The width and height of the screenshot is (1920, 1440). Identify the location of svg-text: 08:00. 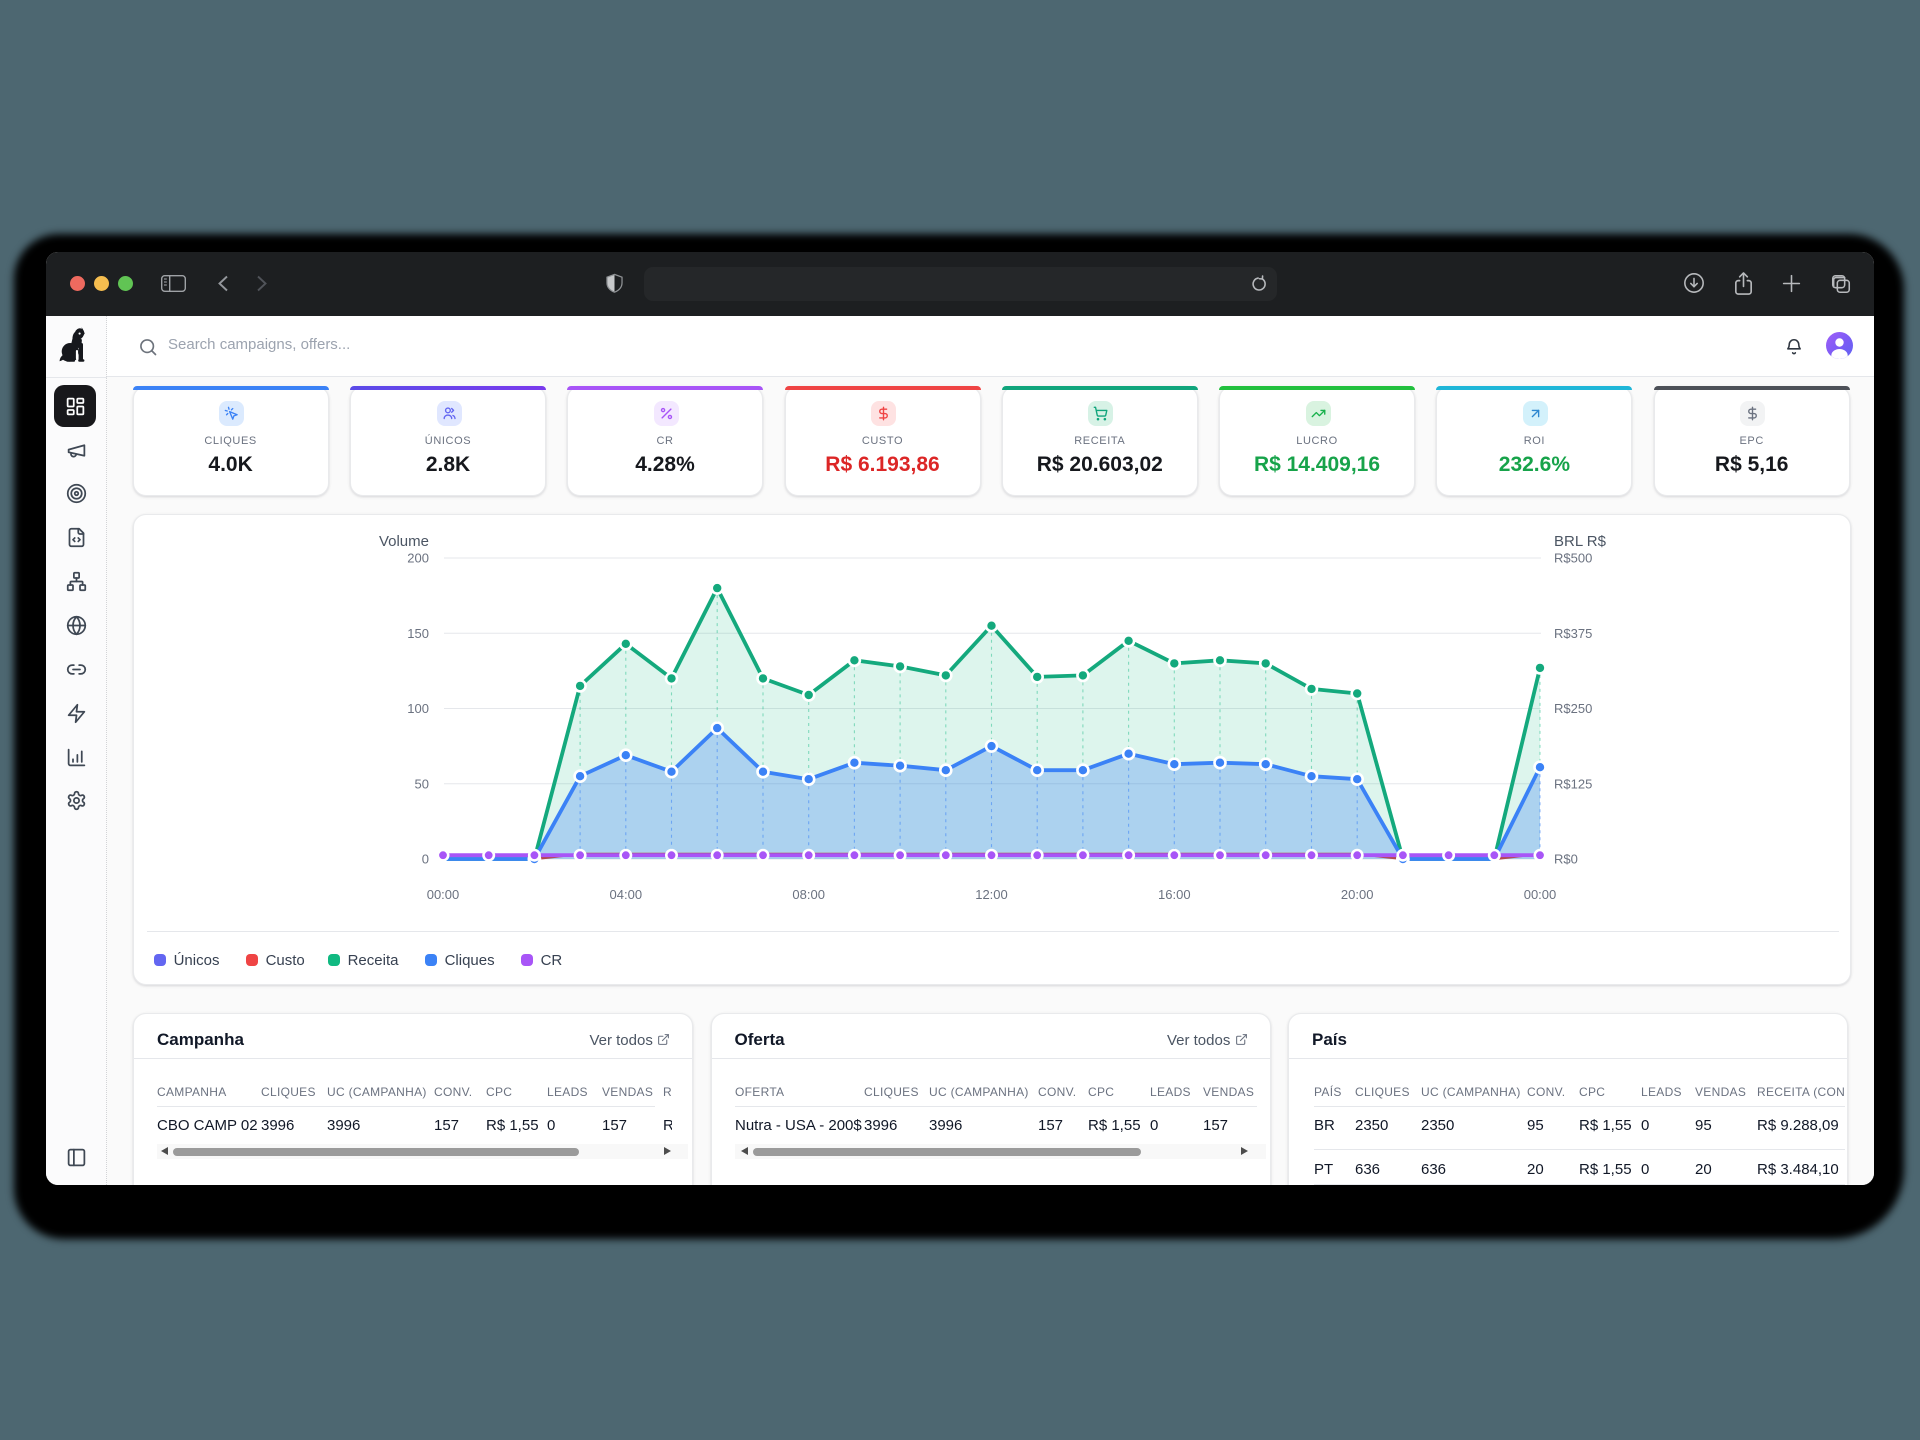
(808, 894).